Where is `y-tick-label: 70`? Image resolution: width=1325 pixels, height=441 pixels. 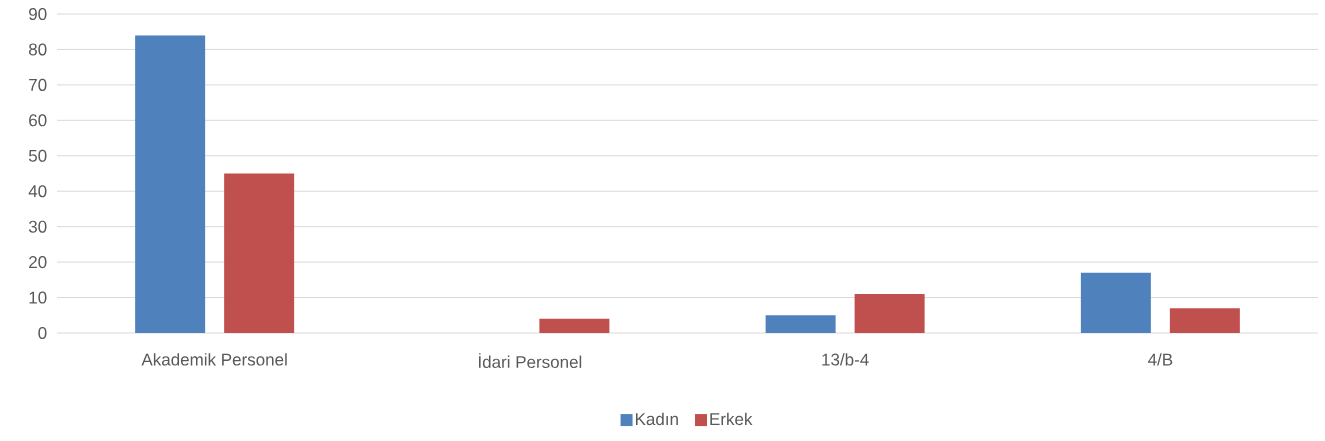 y-tick-label: 70 is located at coordinates (38, 84).